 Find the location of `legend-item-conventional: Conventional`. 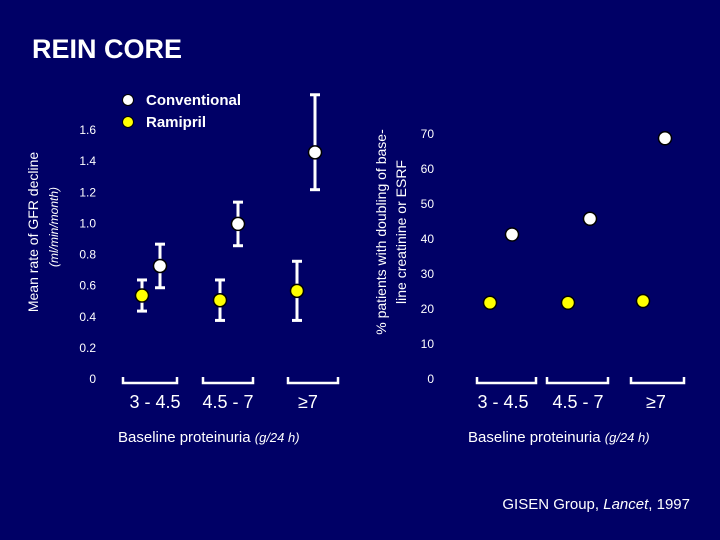

legend-item-conventional: Conventional is located at coordinates (181, 100).